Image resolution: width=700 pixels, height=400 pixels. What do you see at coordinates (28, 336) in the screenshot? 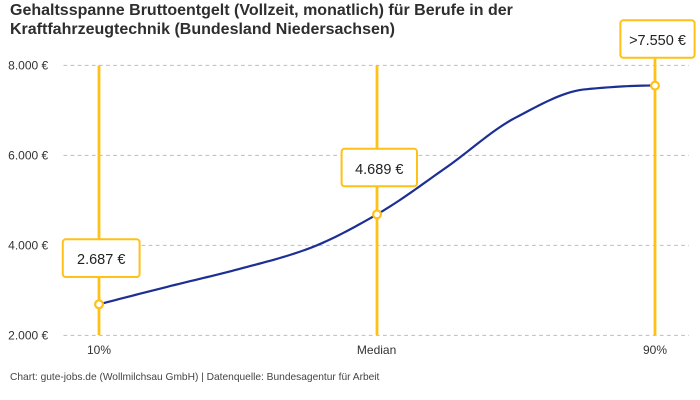
I see `svg-text: 2.000 €` at bounding box center [28, 336].